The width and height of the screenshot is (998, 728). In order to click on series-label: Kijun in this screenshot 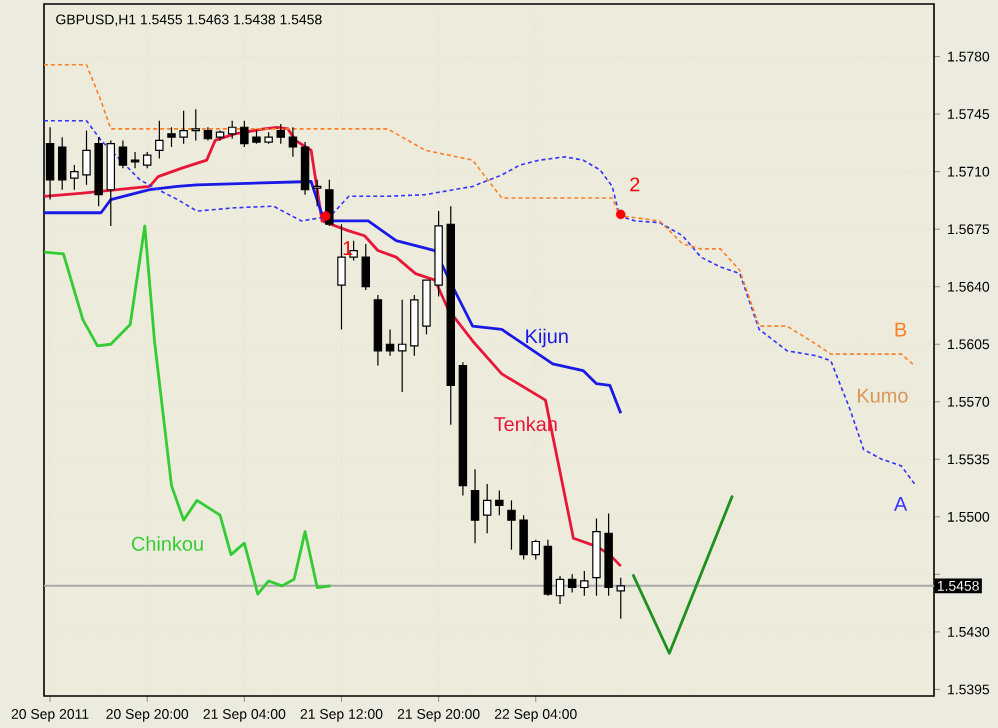, I will do `click(547, 338)`.